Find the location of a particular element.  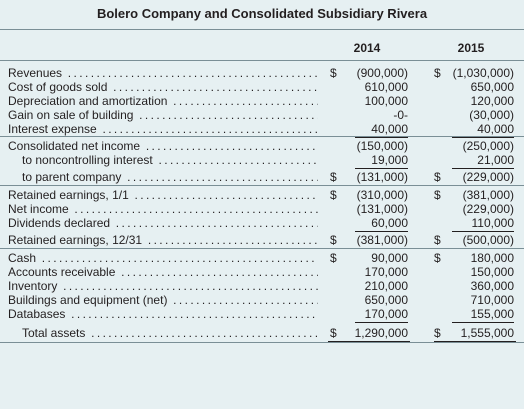

amount-2014: (900,000) is located at coordinates (382, 73).